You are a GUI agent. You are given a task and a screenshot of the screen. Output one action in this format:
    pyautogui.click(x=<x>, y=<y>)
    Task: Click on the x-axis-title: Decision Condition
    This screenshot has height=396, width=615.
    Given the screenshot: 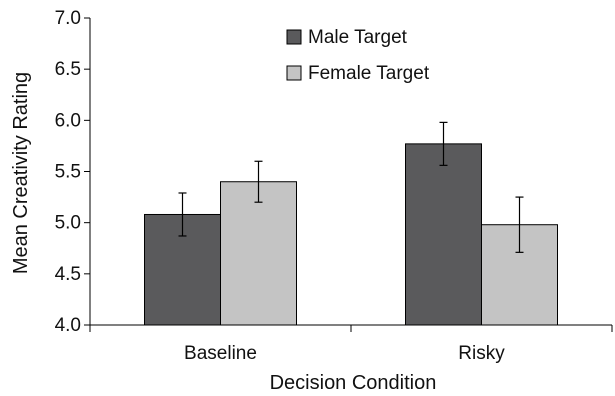 What is the action you would take?
    pyautogui.click(x=353, y=383)
    